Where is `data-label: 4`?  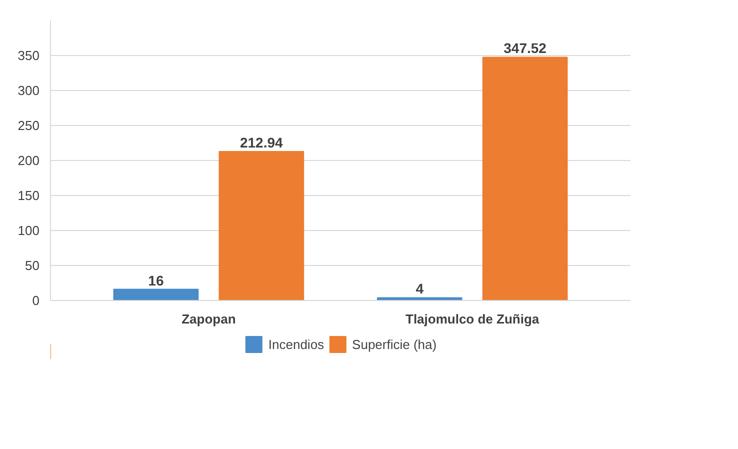 data-label: 4 is located at coordinates (420, 288).